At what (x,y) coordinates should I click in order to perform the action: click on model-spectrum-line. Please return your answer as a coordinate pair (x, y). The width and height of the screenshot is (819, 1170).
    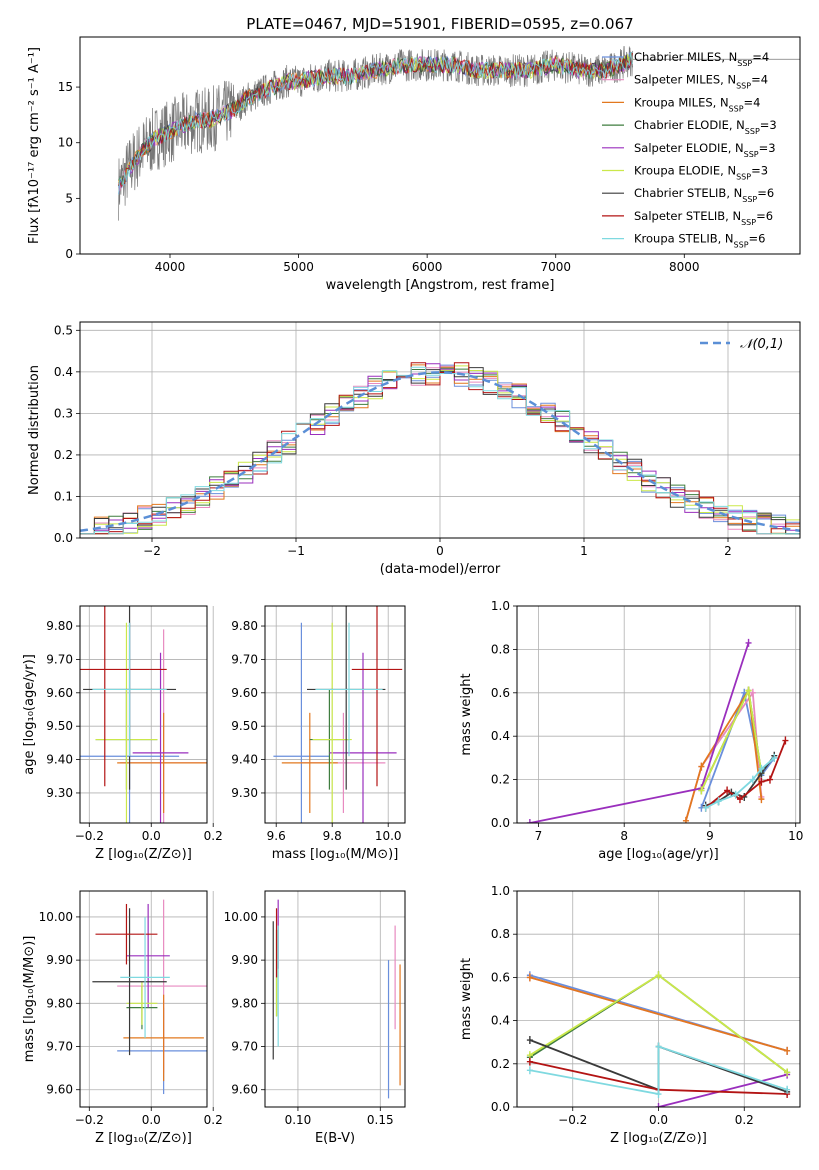
    Looking at the image, I should click on (375, 123).